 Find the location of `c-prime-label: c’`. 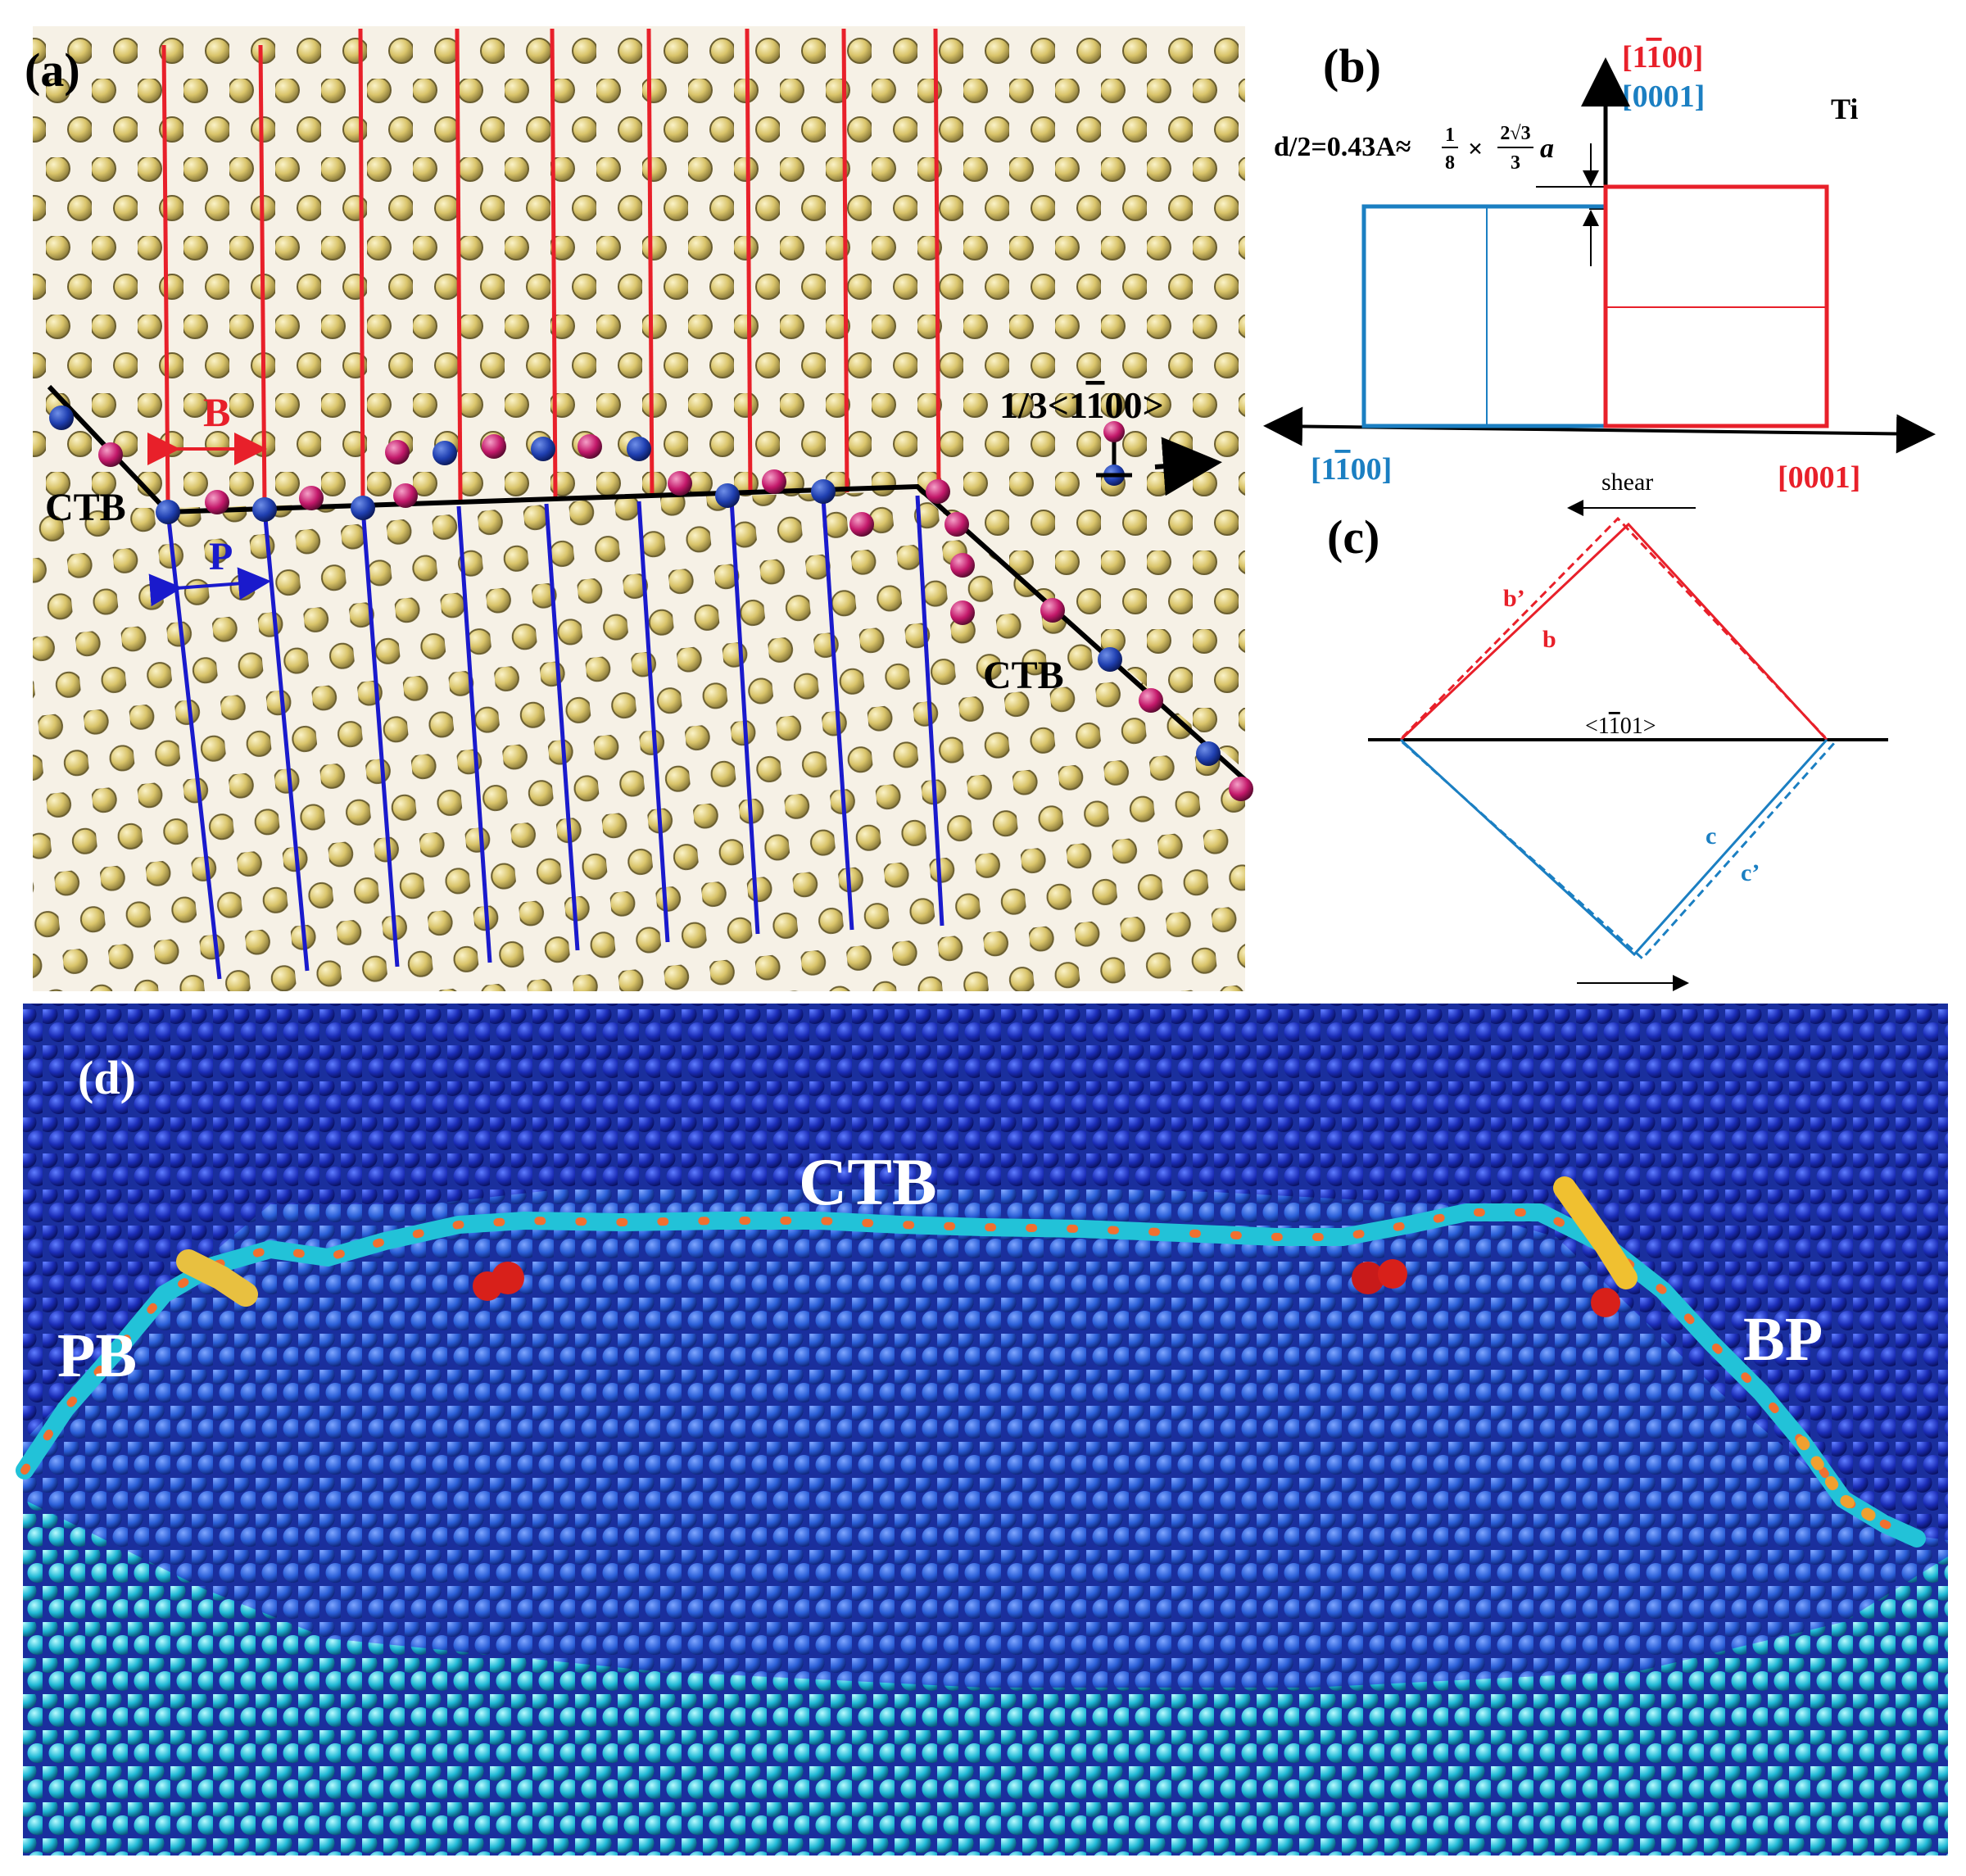

c-prime-label: c’ is located at coordinates (1751, 872).